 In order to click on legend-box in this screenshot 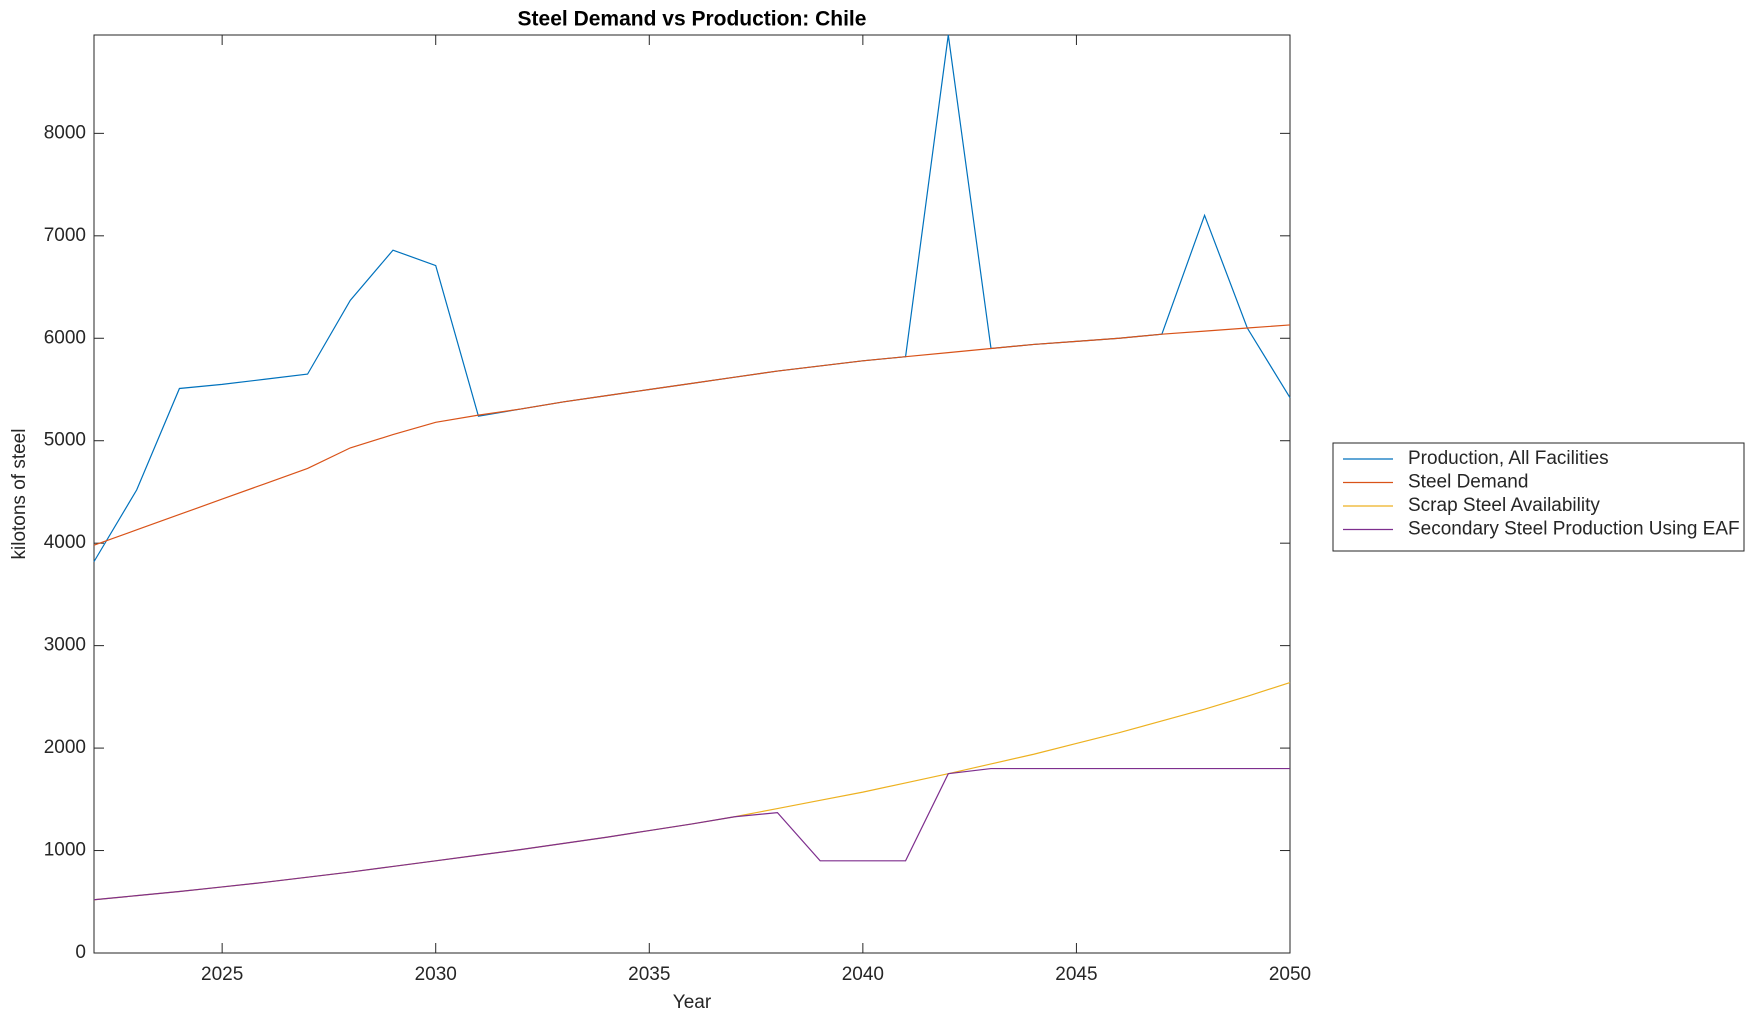, I will do `click(1538, 497)`.